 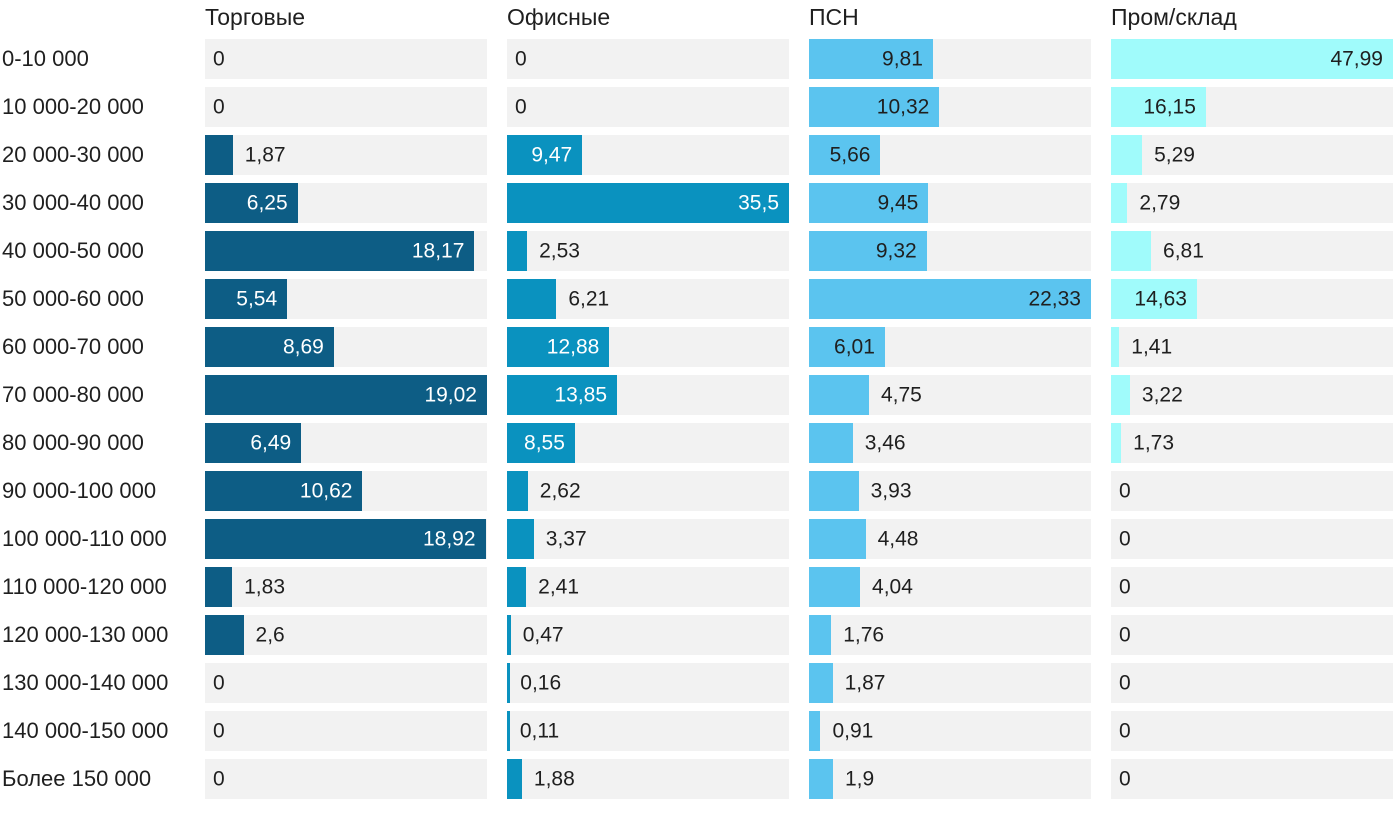 I want to click on bar-track: 47,99, so click(x=1252, y=59).